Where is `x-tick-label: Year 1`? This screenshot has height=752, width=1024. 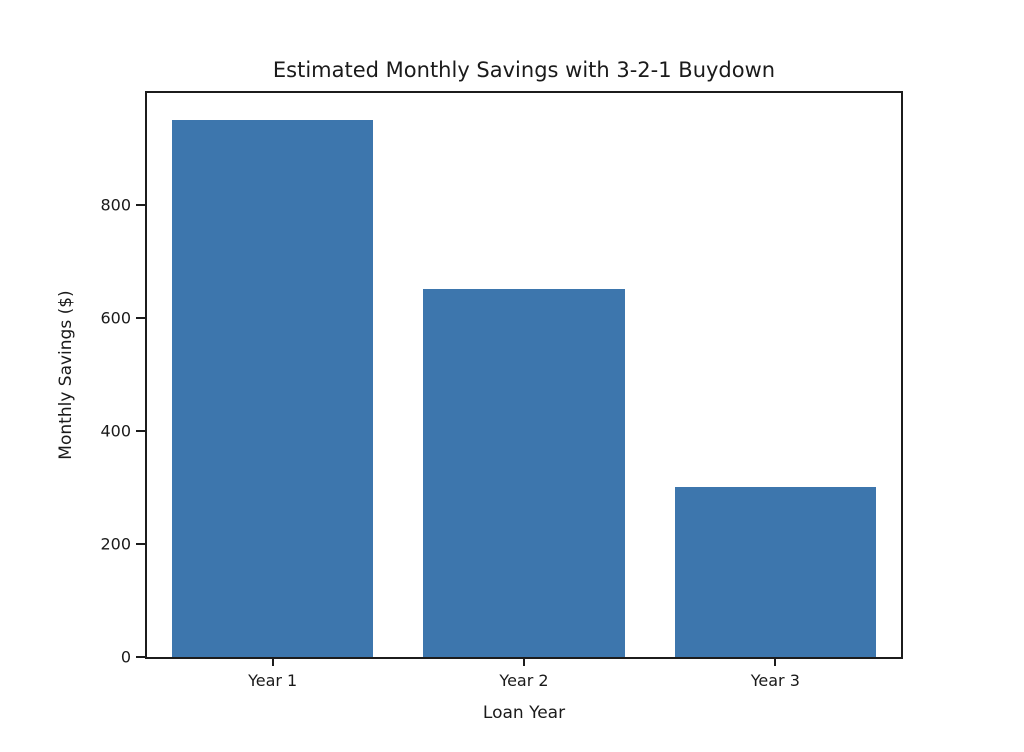 x-tick-label: Year 1 is located at coordinates (273, 680).